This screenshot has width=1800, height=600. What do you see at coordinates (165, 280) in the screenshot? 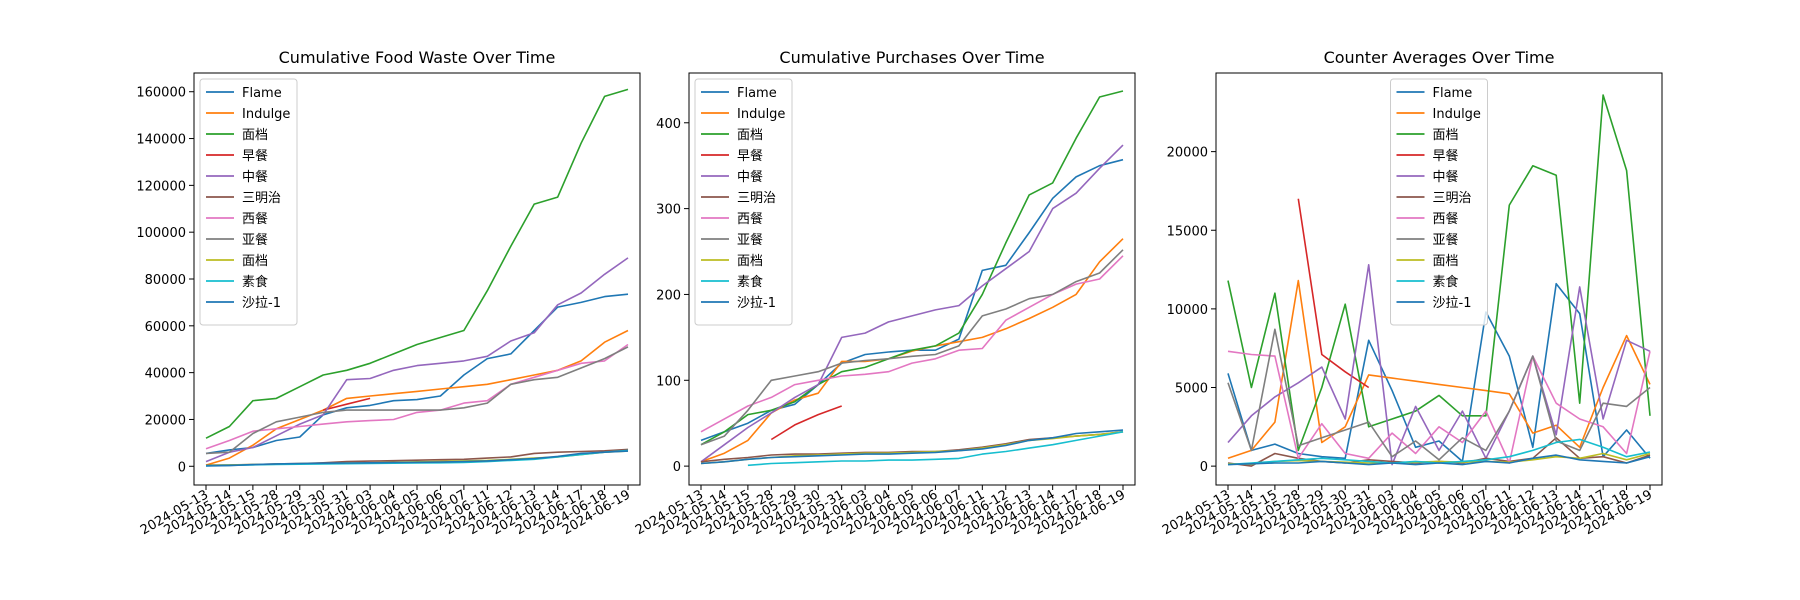
I see `y-tick-label: 80000` at bounding box center [165, 280].